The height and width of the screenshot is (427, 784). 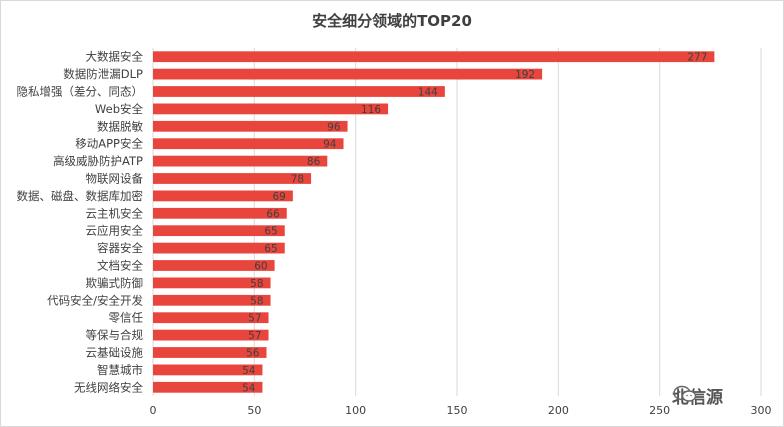 What do you see at coordinates (115, 57) in the screenshot?
I see `category-label: 大数据安全` at bounding box center [115, 57].